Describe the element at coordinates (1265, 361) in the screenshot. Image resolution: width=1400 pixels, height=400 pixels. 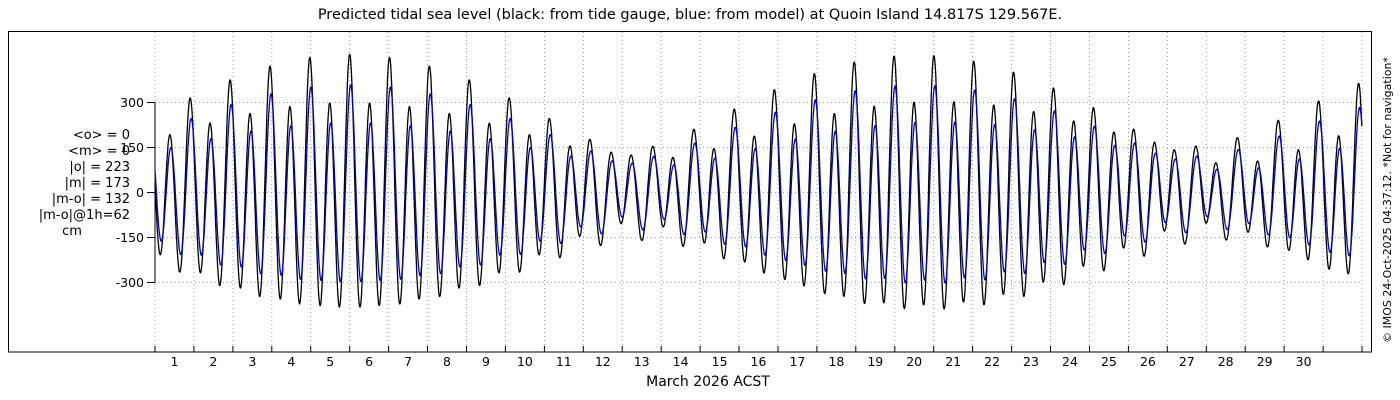
I see `x-tick-label: 29` at that location.